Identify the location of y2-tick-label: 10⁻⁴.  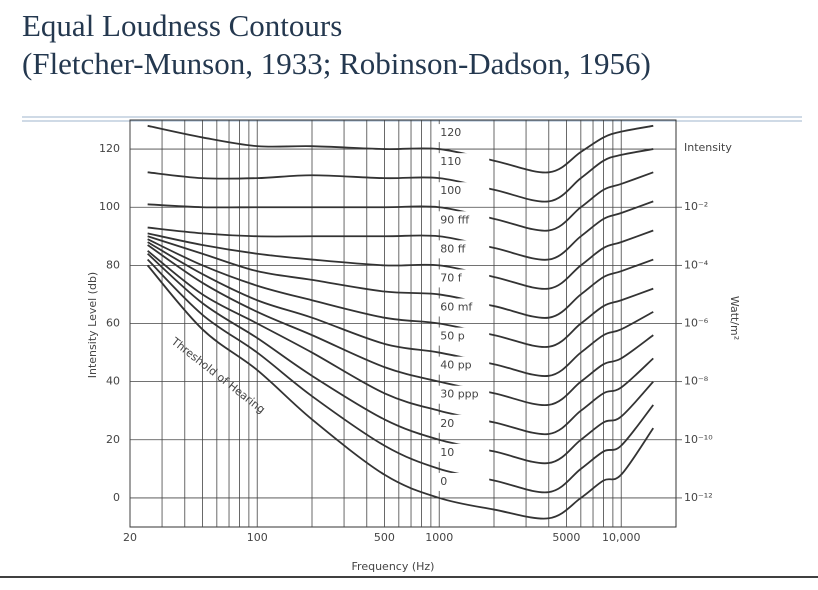
(696, 264).